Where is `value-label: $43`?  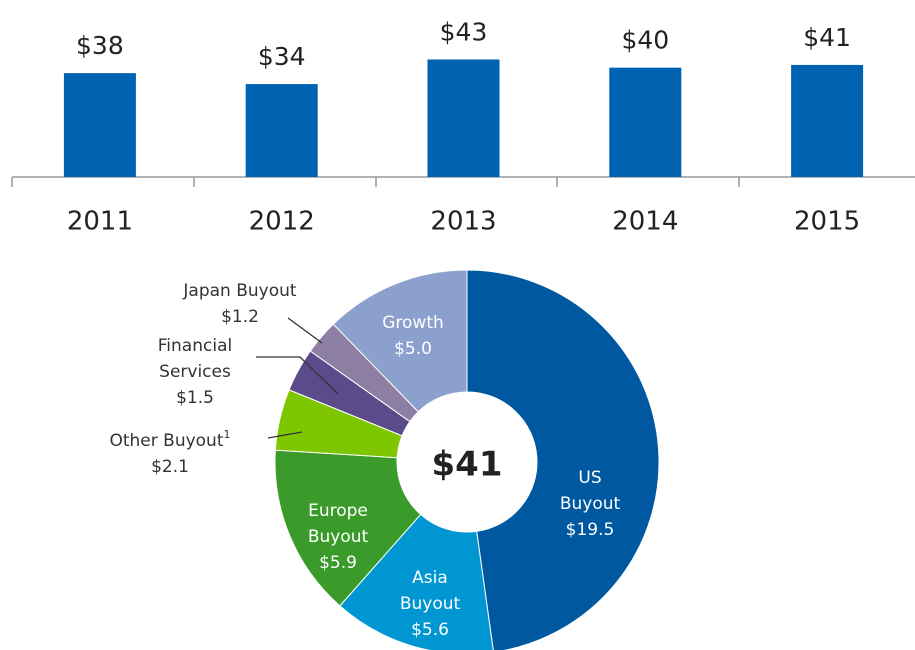
value-label: $43 is located at coordinates (464, 31).